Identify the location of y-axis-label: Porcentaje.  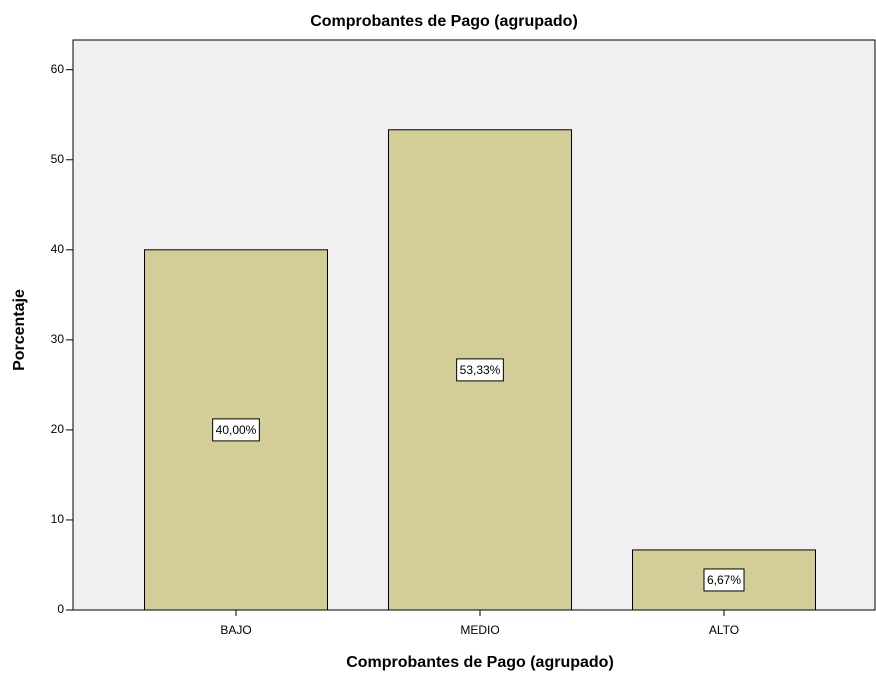
(19, 330).